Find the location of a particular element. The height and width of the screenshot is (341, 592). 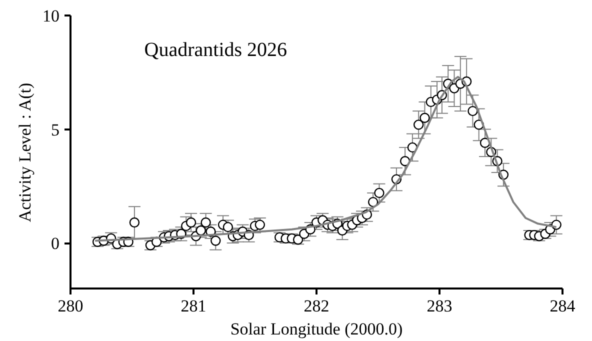

y-tick-label: 5 is located at coordinates (55, 130).